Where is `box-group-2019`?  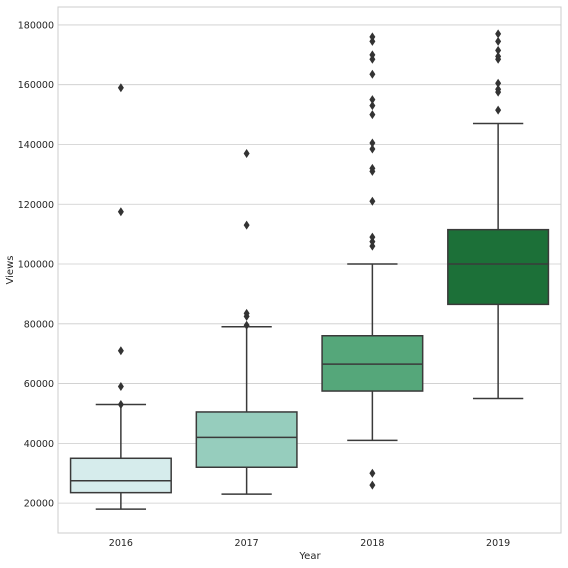 box-group-2019 is located at coordinates (498, 214).